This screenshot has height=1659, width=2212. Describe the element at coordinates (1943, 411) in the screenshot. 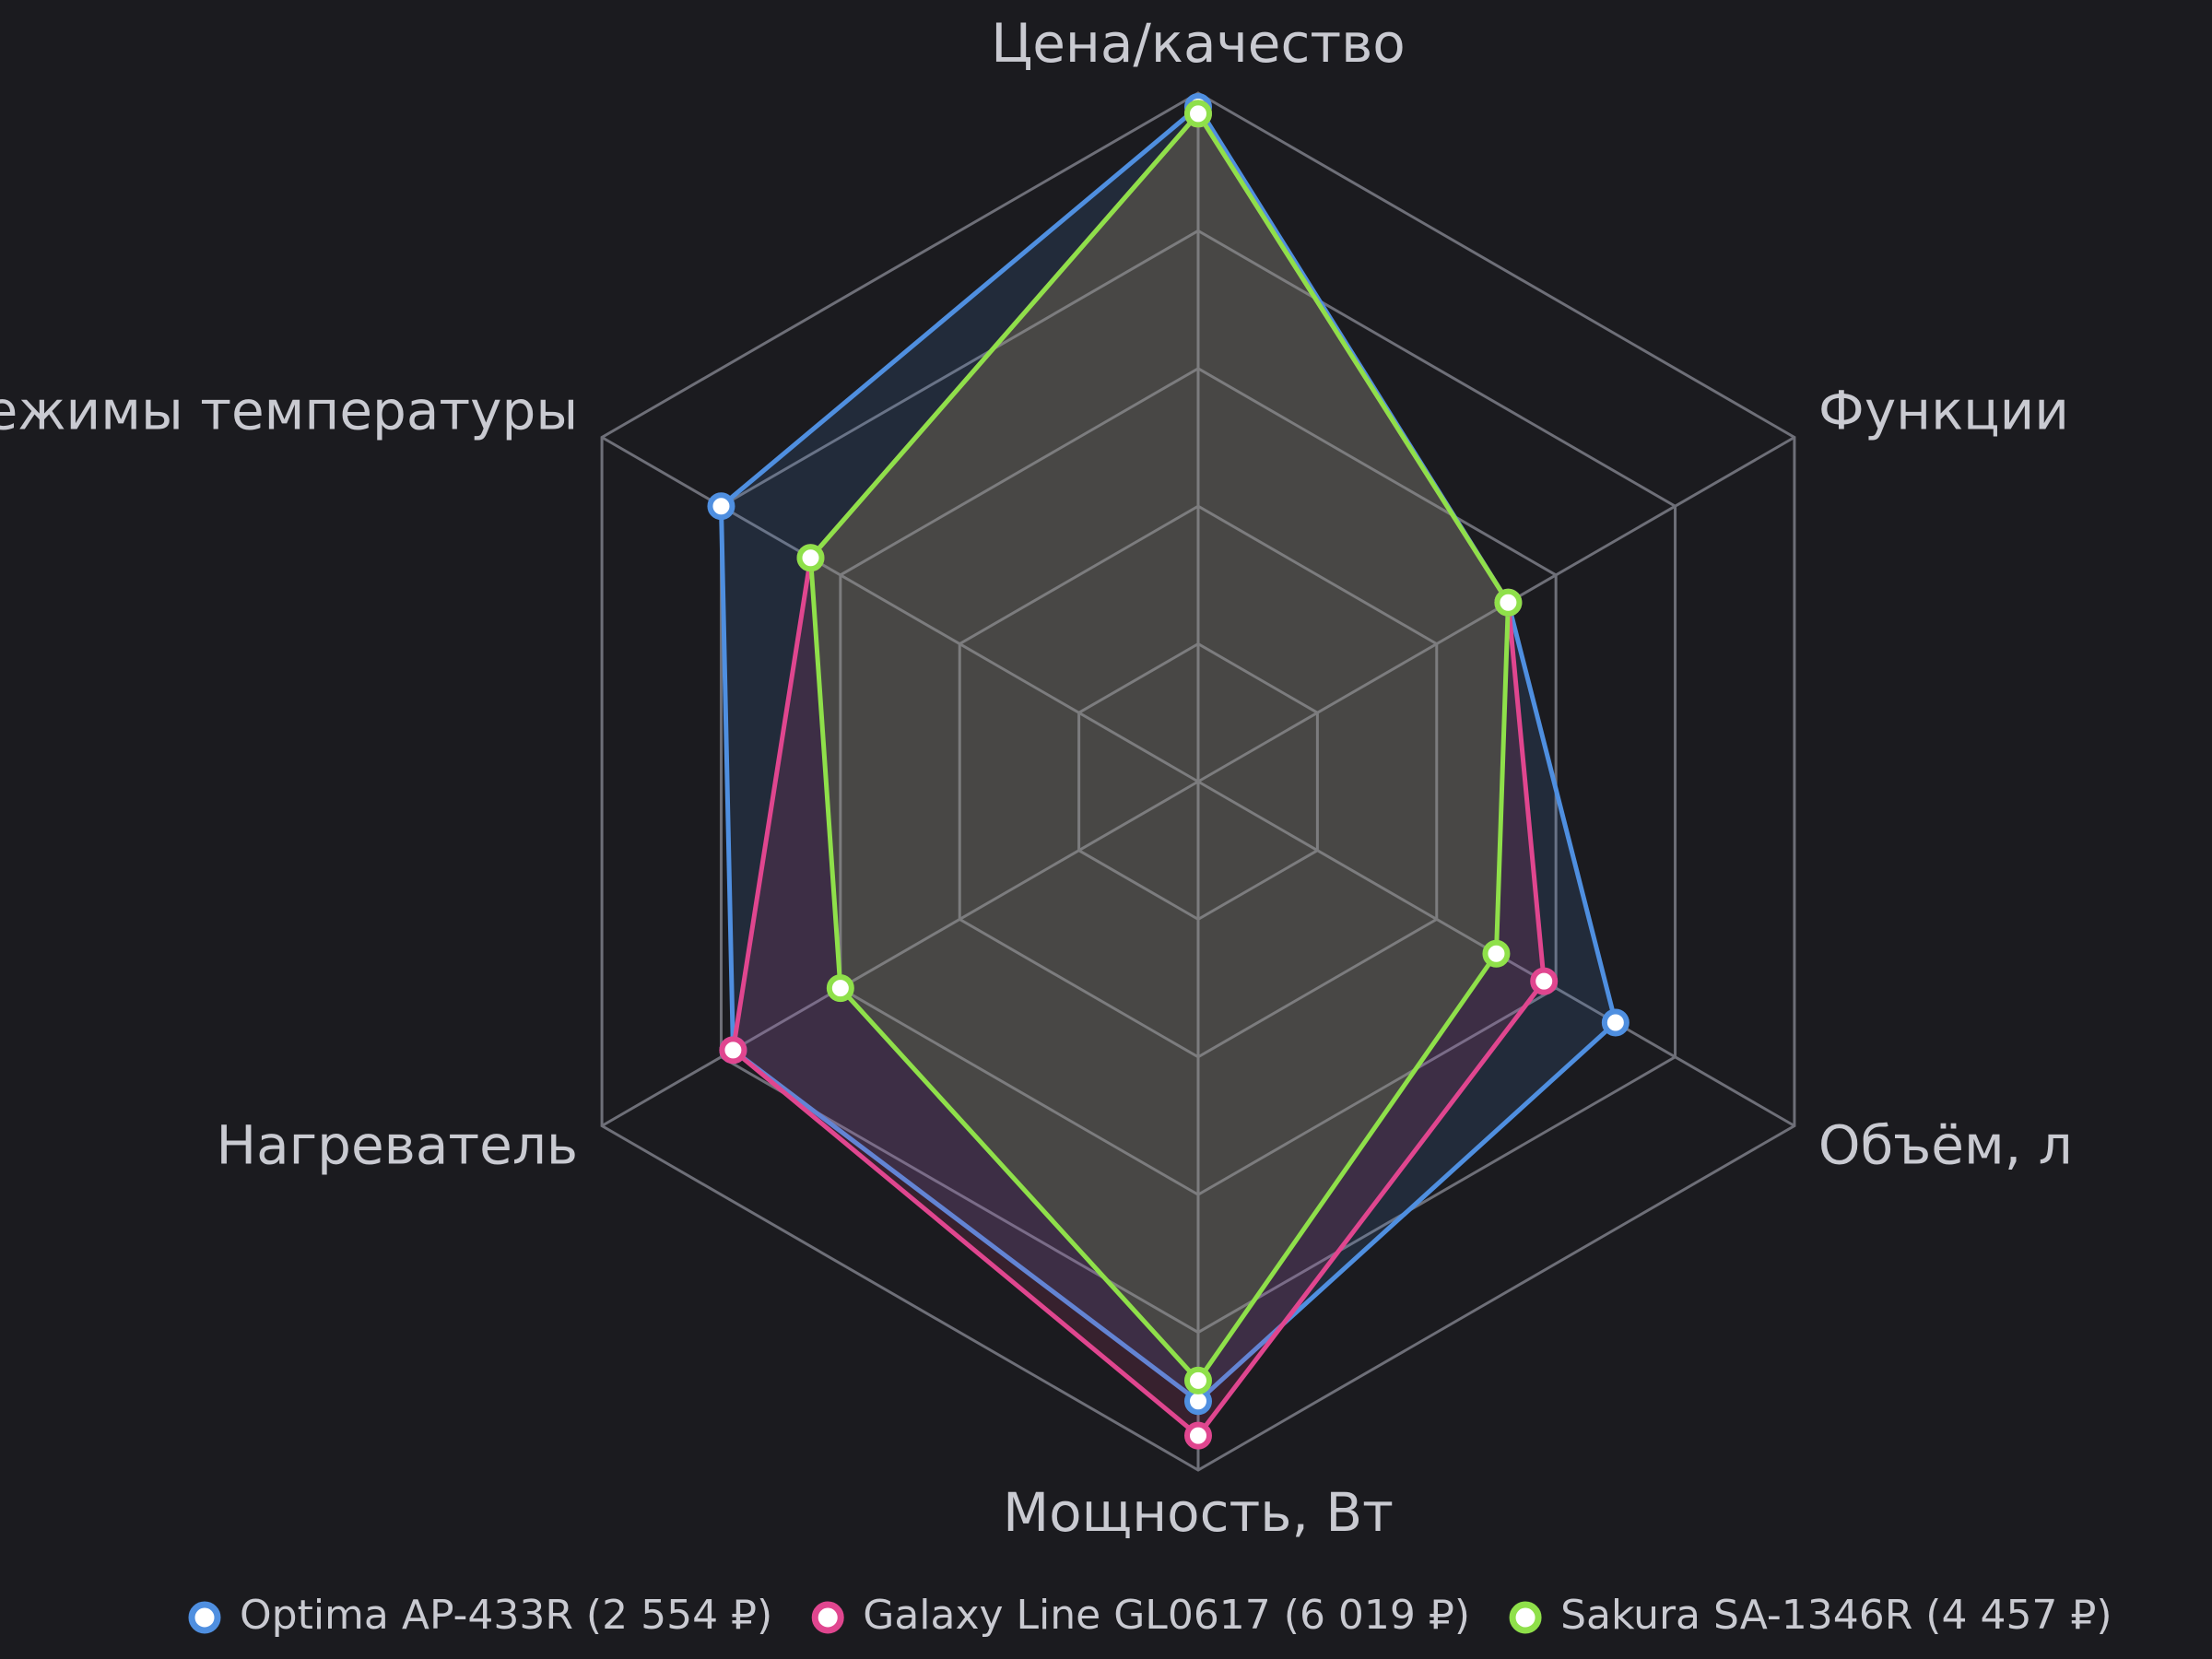

I see `axis-label: Функции` at that location.